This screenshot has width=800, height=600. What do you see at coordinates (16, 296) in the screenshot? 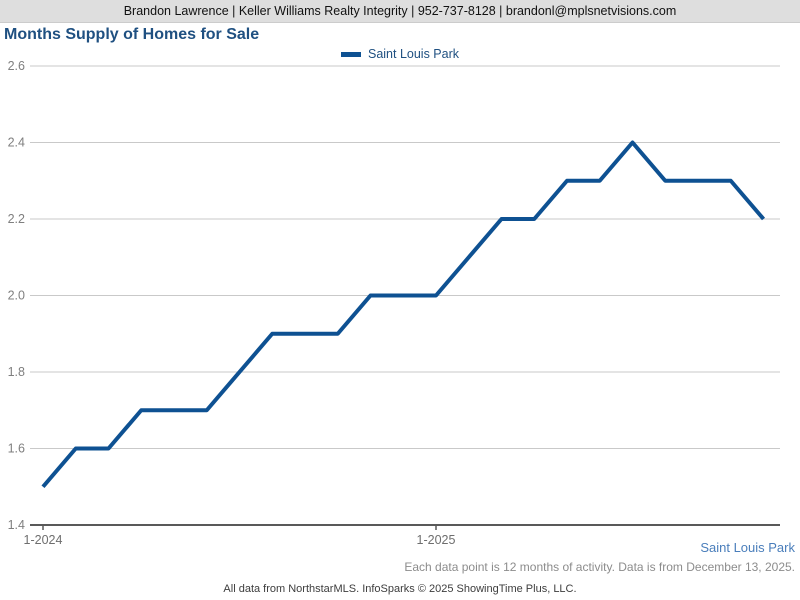
I see `y-tick-label: 2.0` at bounding box center [16, 296].